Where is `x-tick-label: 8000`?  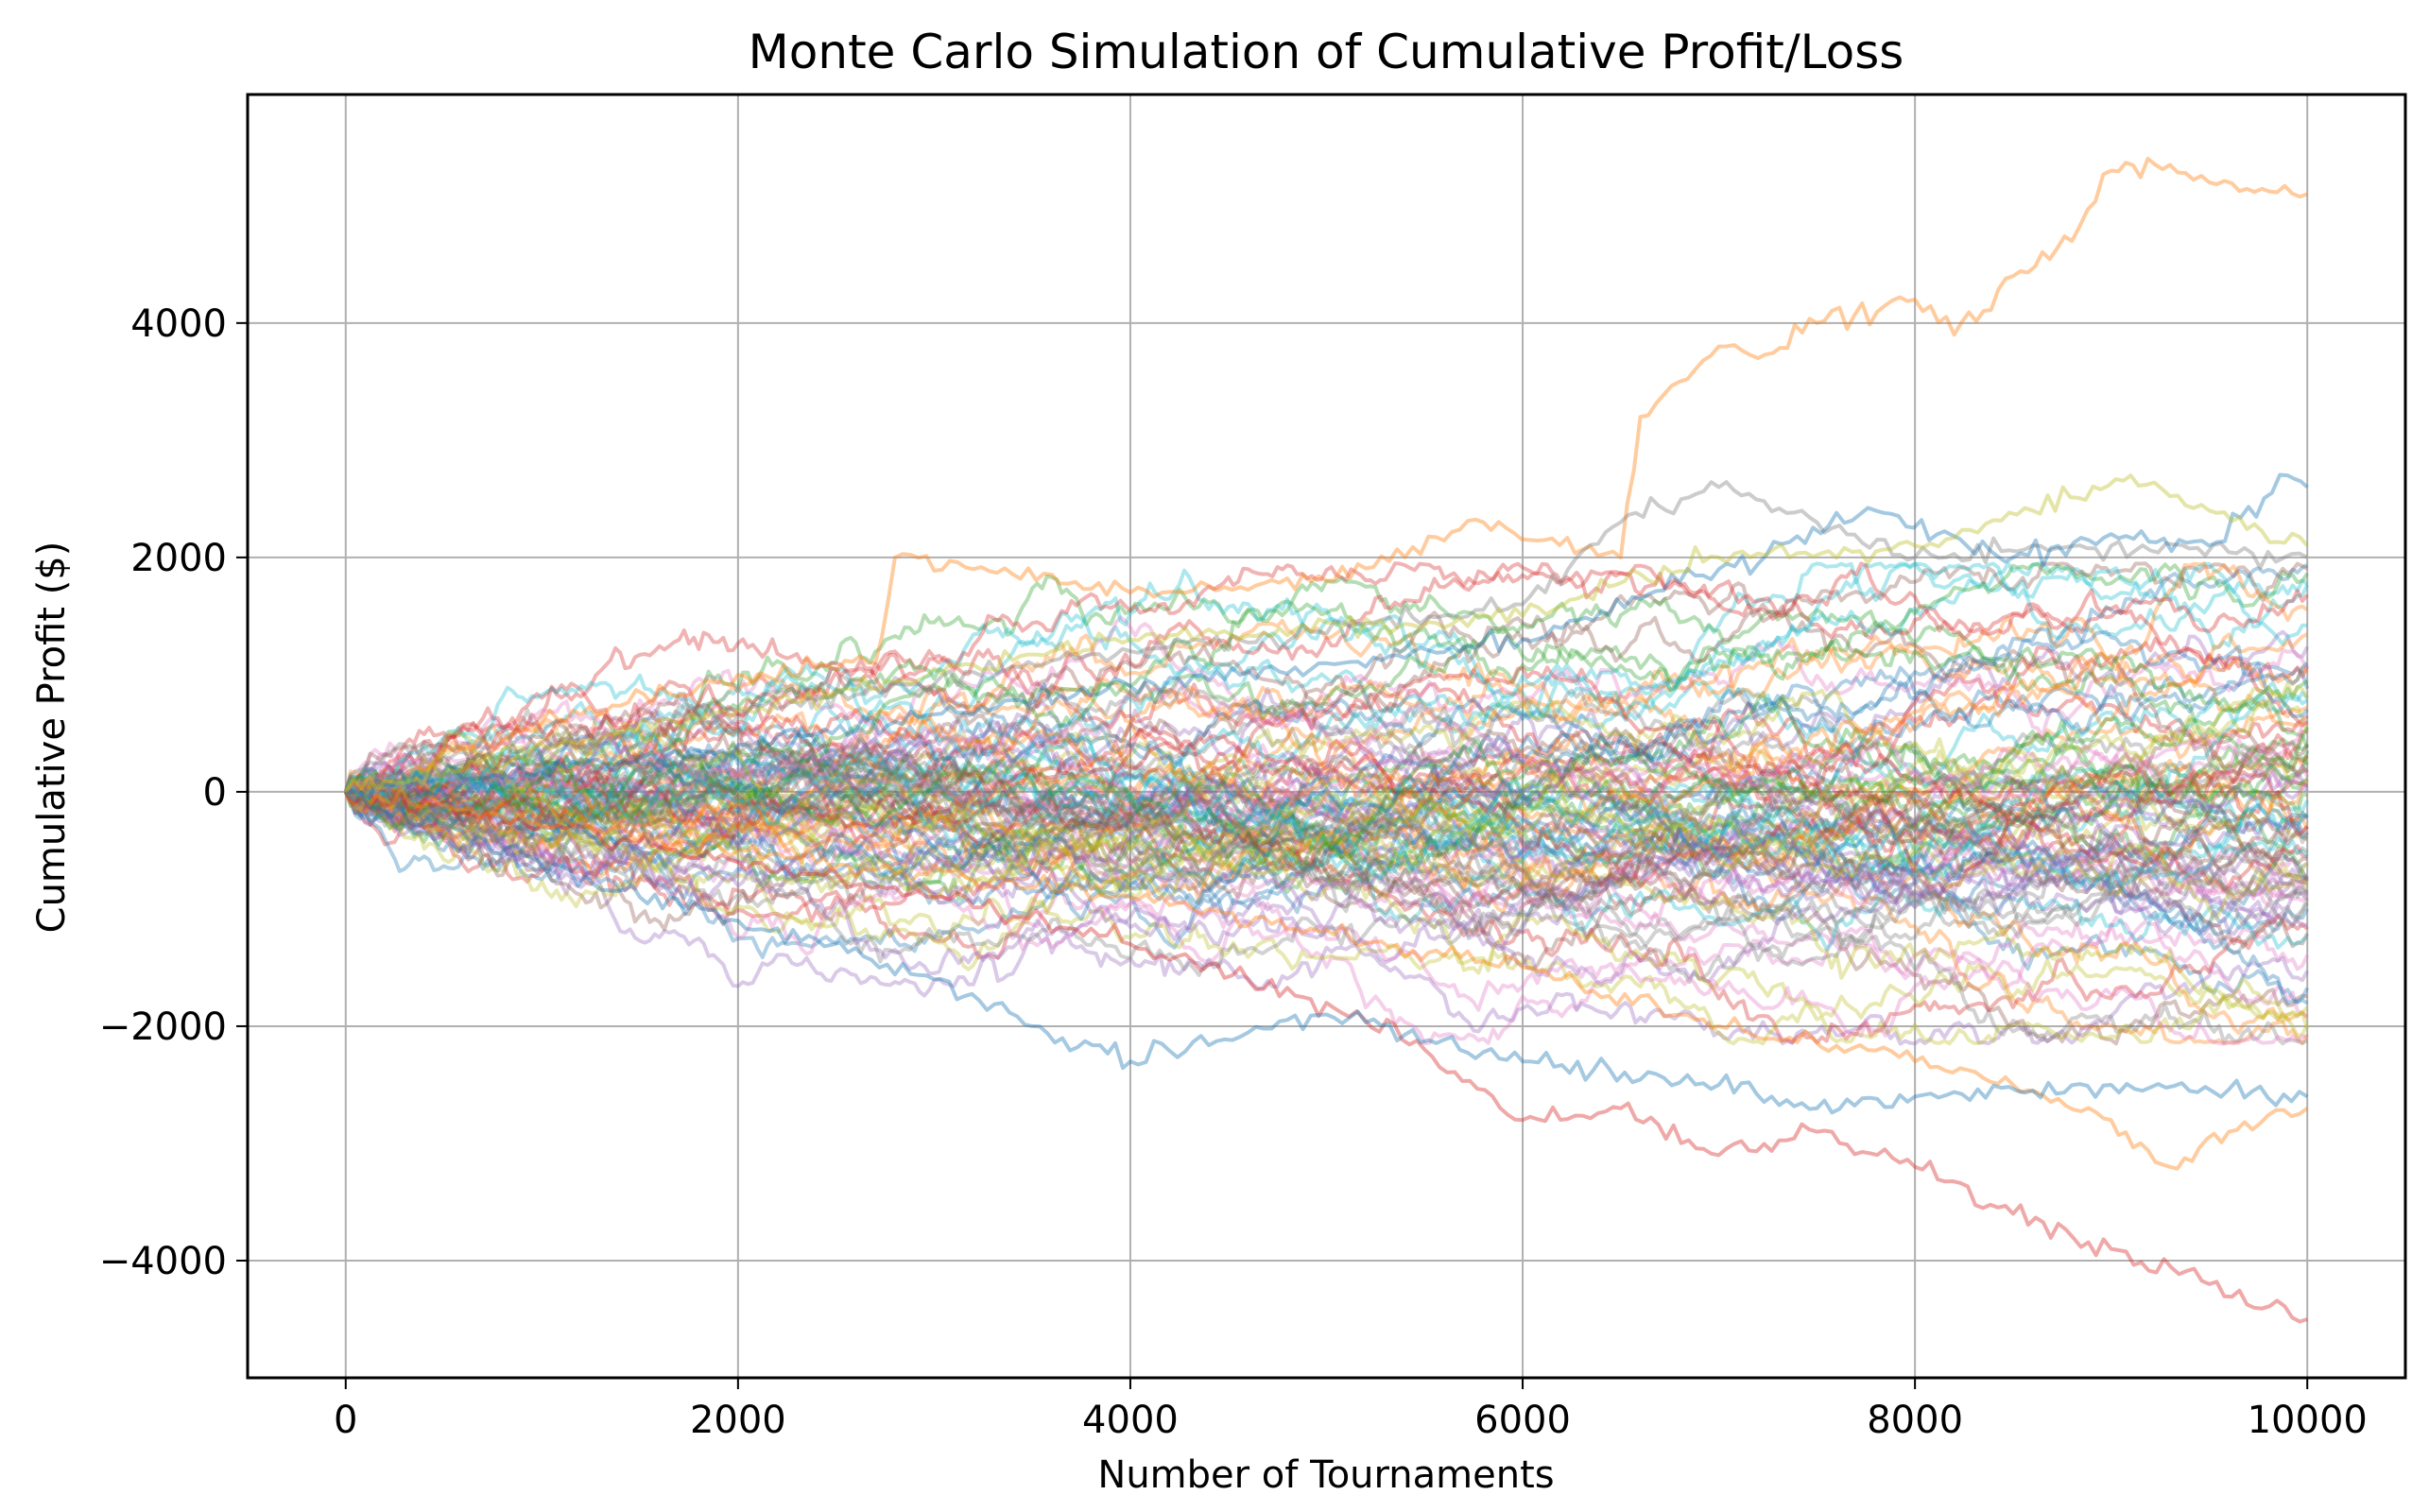
x-tick-label: 8000 is located at coordinates (1915, 1420).